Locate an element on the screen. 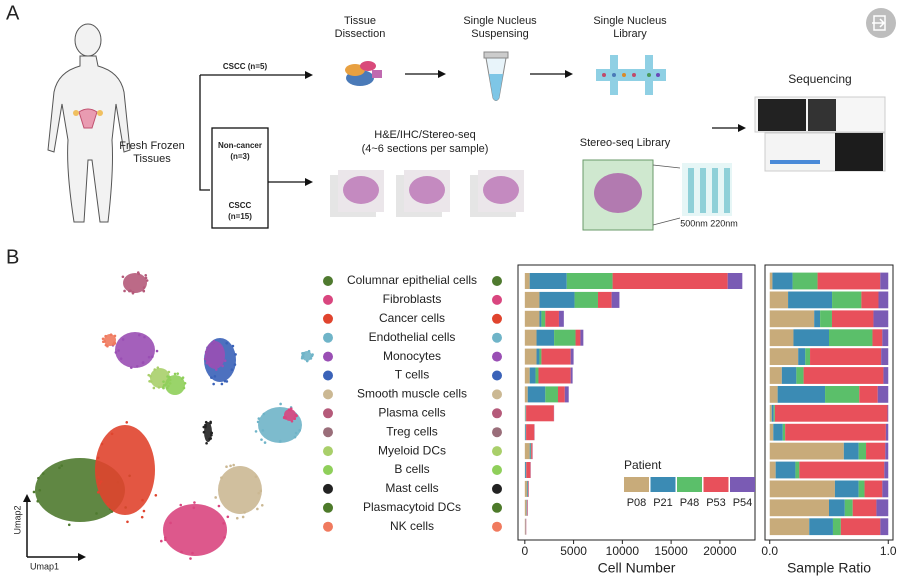 Image resolution: width=906 pixels, height=579 pixels. x-tick-label: 1.0 is located at coordinates (888, 551).